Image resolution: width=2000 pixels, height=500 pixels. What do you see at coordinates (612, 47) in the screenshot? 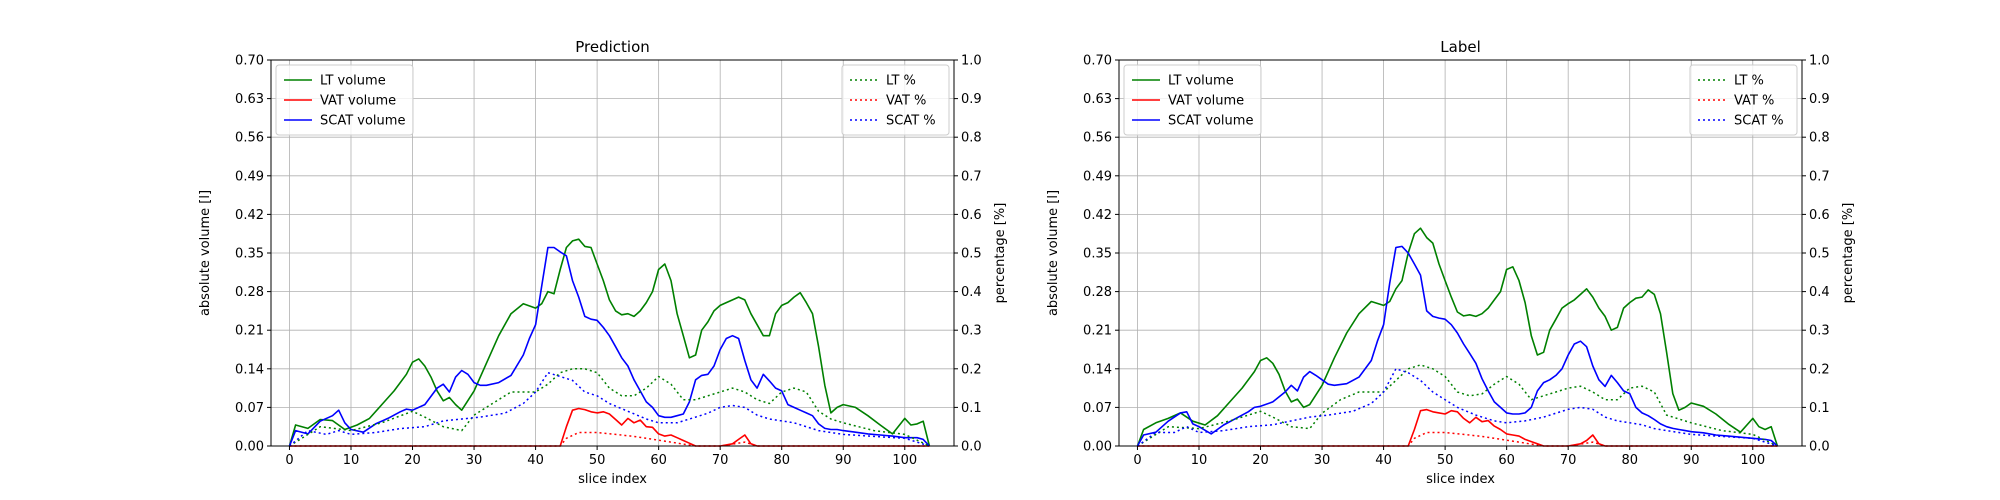
I see `chart-title: Prediction` at bounding box center [612, 47].